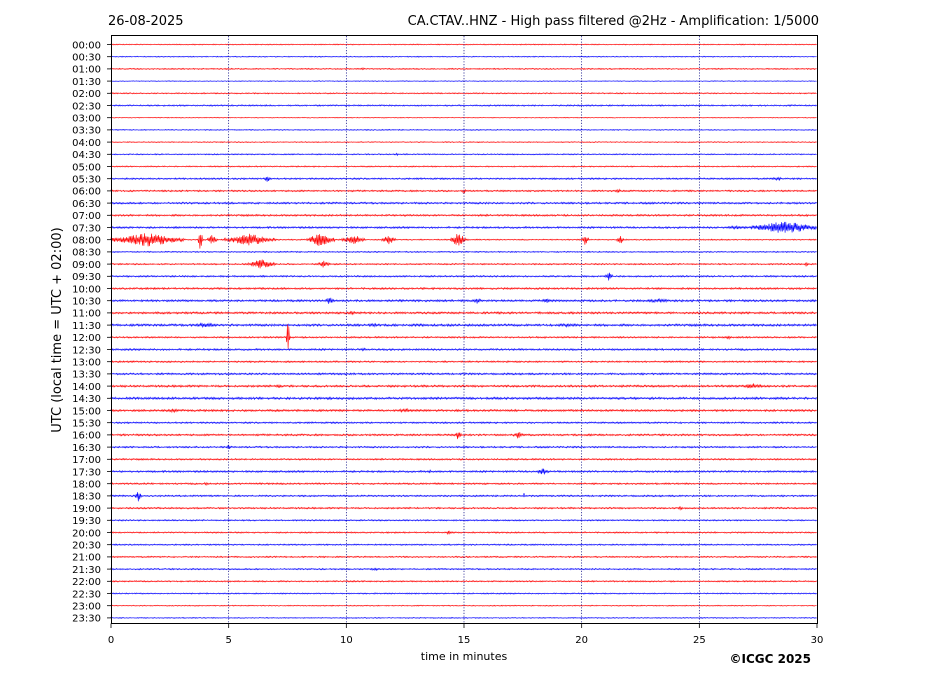 Image resolution: width=927 pixels, height=696 pixels. What do you see at coordinates (228, 640) in the screenshot?
I see `x-tick-label: 5` at bounding box center [228, 640].